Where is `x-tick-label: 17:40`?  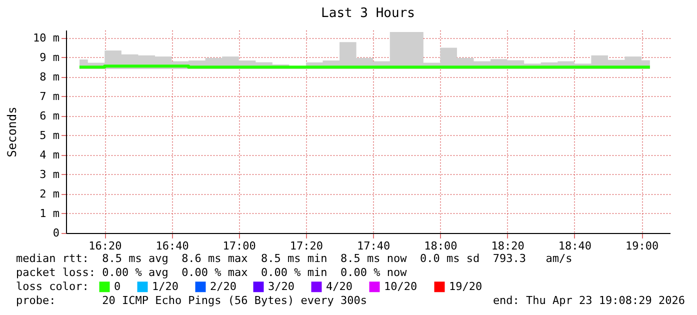 x-tick-label: 17:40 is located at coordinates (373, 246).